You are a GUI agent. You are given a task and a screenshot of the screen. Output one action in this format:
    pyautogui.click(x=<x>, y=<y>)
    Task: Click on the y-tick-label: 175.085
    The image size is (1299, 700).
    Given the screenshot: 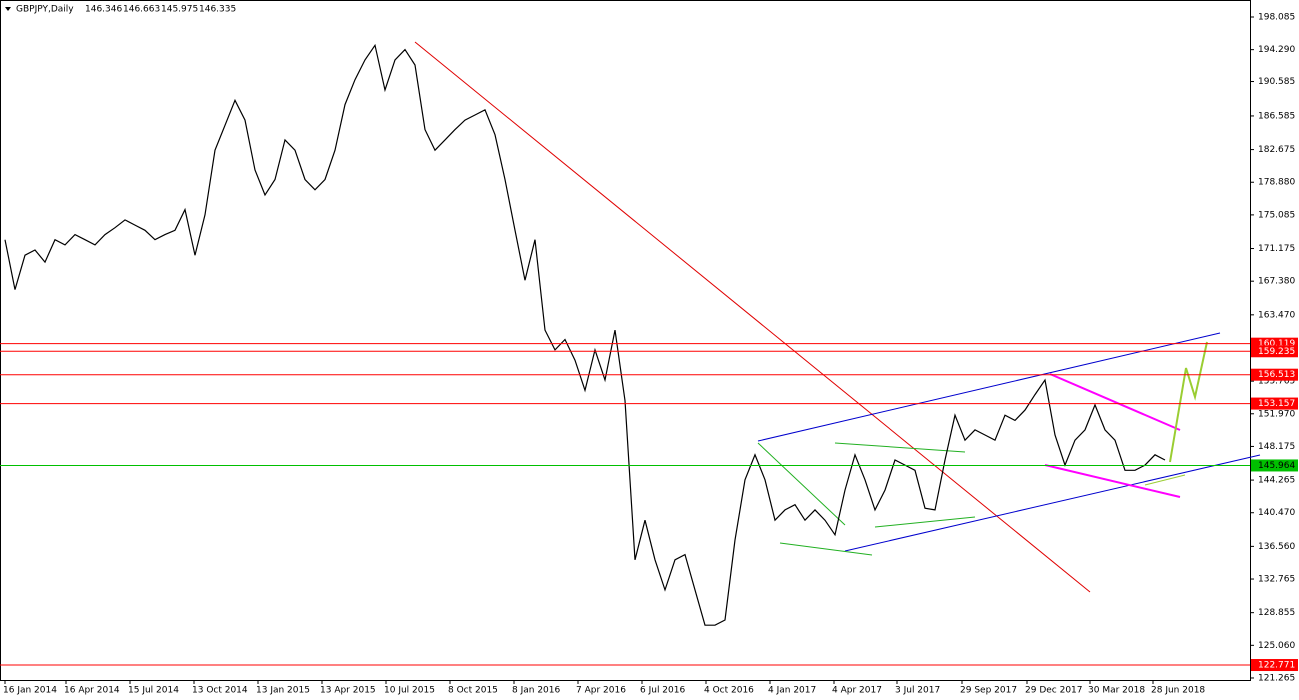 What is the action you would take?
    pyautogui.click(x=1276, y=215)
    